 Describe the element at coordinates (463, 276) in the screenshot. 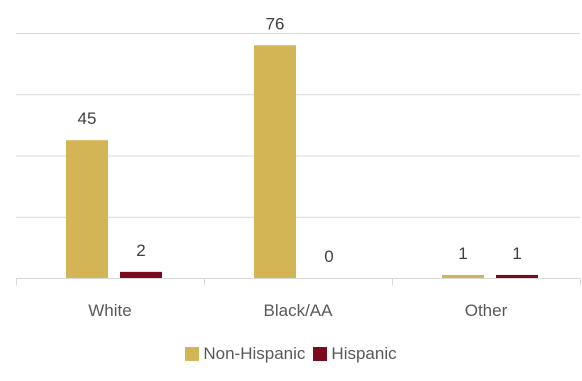

I see `bar-non-hispanic-other` at that location.